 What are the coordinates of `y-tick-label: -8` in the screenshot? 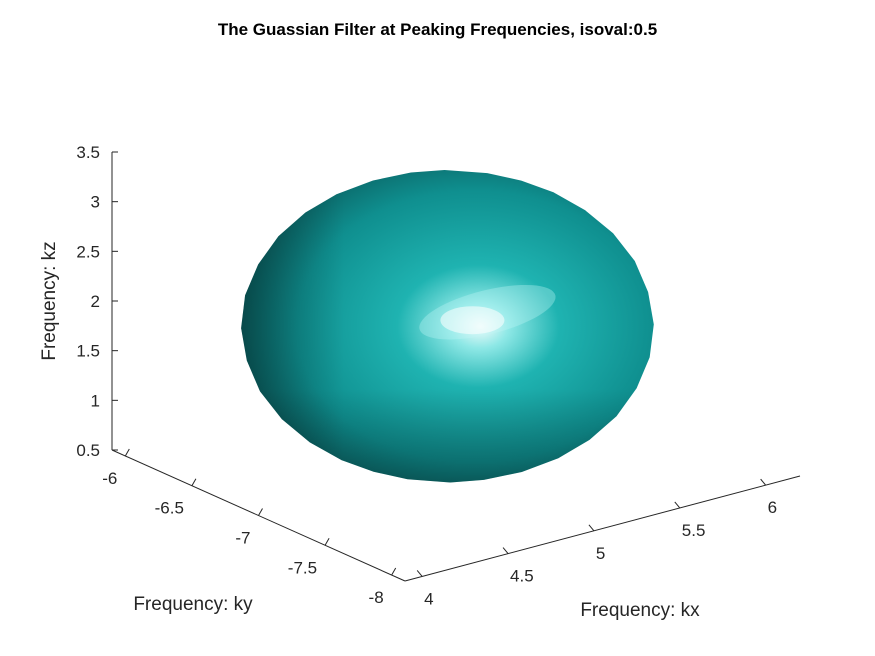 It's located at (376, 597).